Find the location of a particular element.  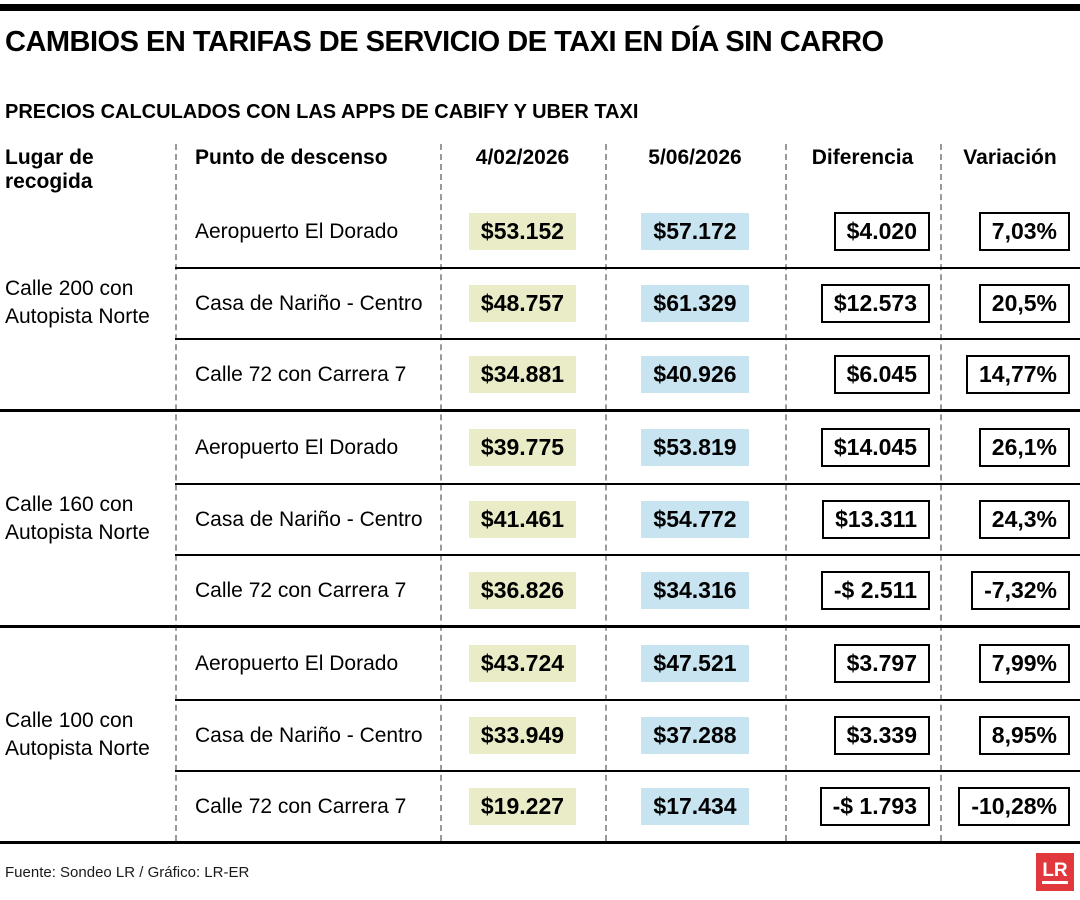

price-feb-highlight: $19.227 is located at coordinates (522, 806).